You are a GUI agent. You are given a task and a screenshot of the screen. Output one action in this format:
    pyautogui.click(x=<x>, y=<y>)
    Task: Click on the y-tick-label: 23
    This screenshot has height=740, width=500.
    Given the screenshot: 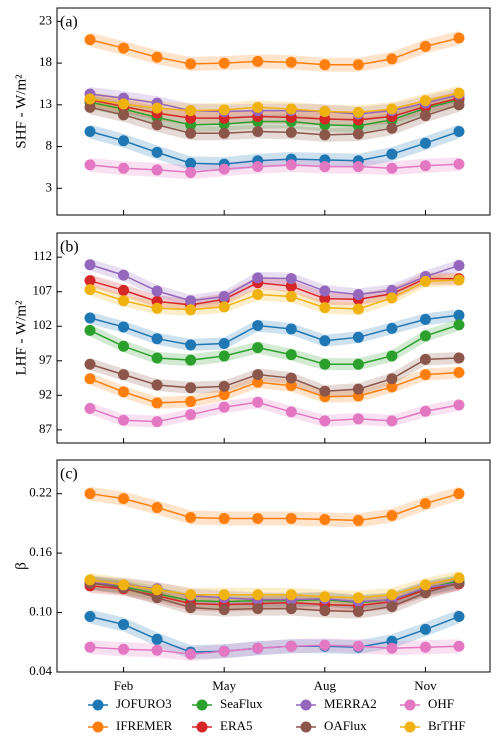 What is the action you would take?
    pyautogui.click(x=45, y=19)
    